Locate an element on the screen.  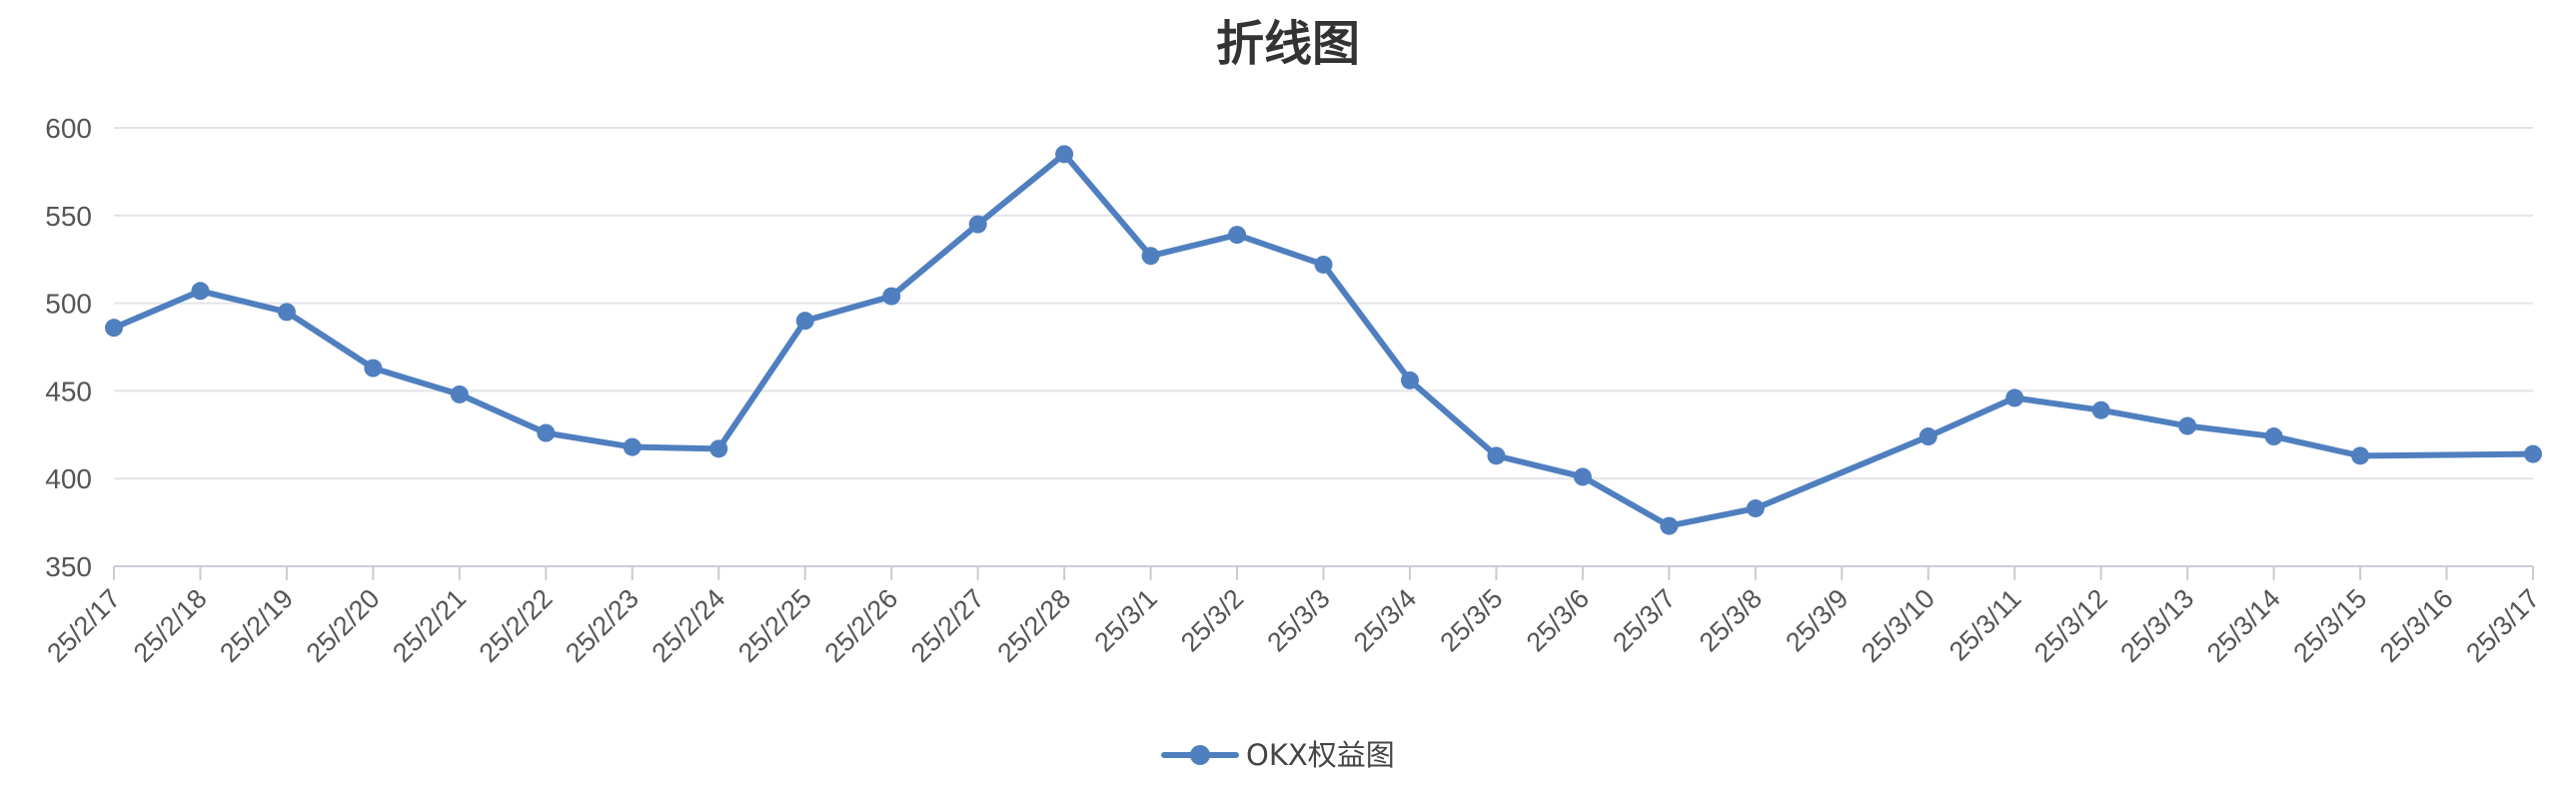
x-tick-label: 25/2/26 is located at coordinates (861, 626).